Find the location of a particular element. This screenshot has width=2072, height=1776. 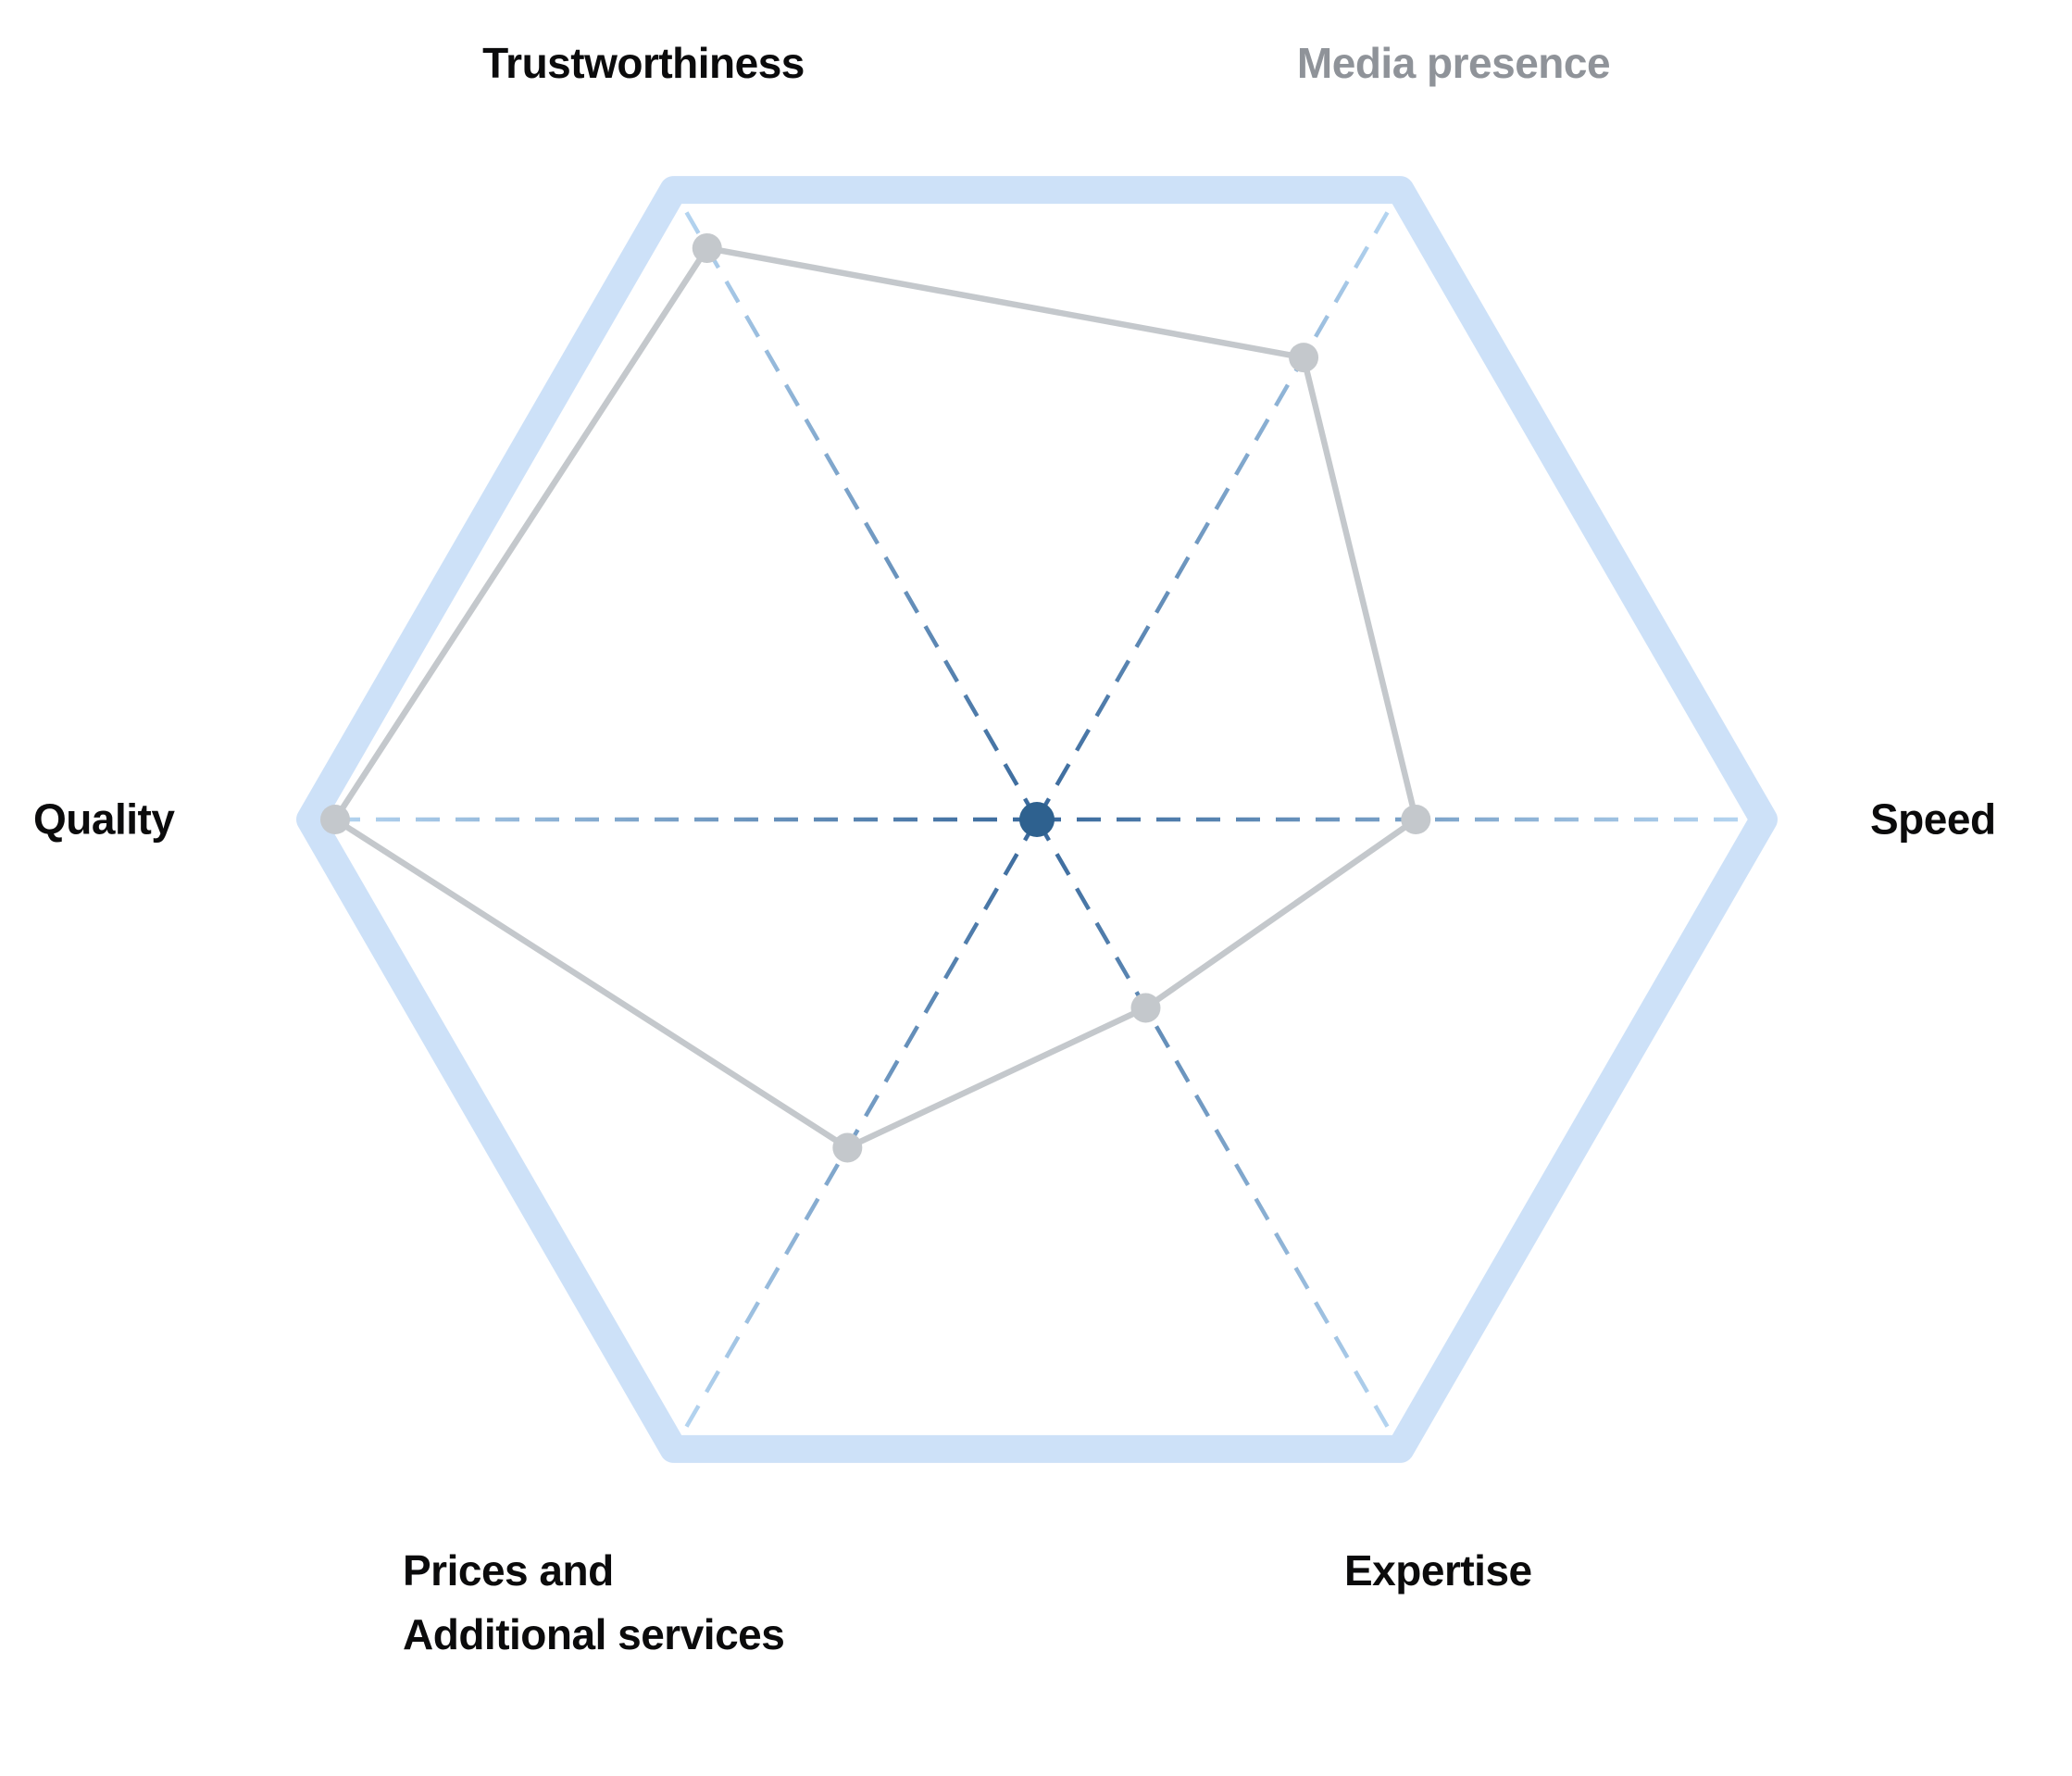

center-dot is located at coordinates (1037, 819).